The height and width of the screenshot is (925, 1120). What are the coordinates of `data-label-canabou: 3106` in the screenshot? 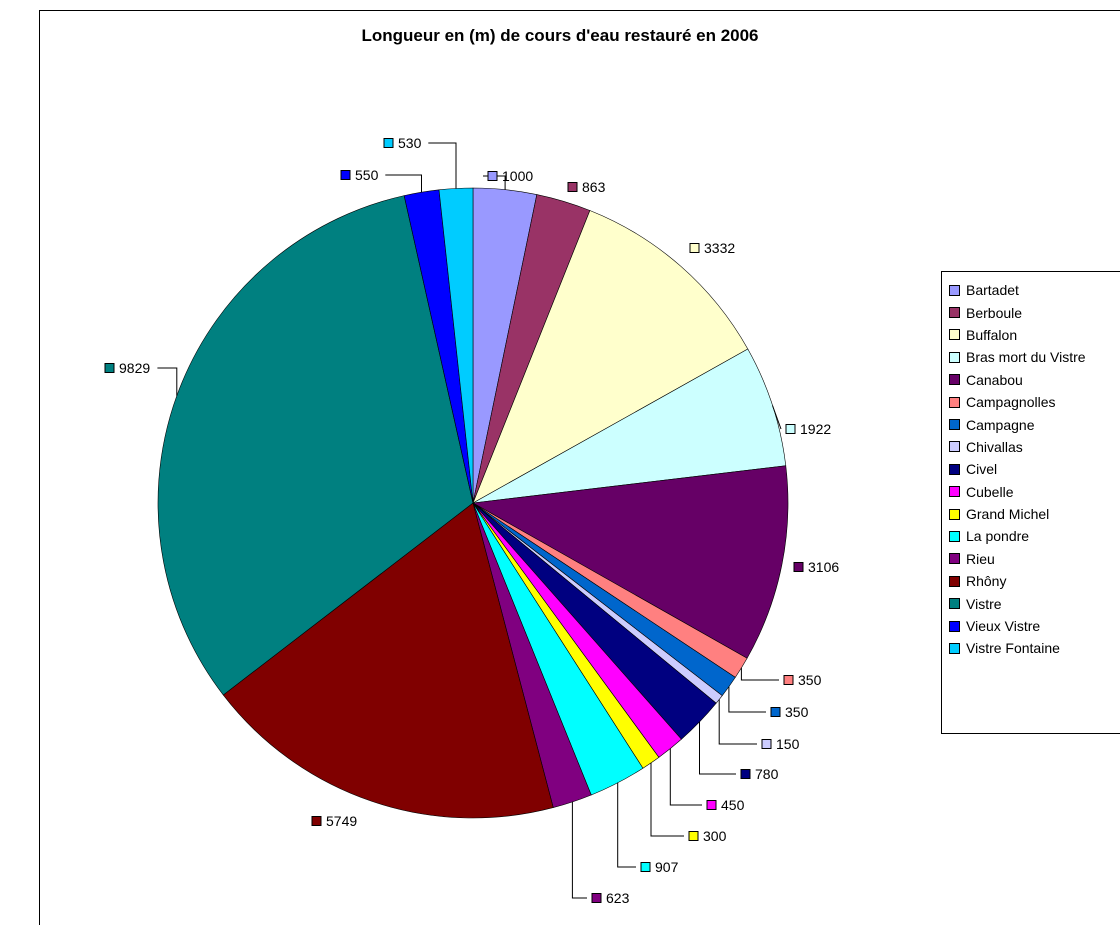 It's located at (823, 567).